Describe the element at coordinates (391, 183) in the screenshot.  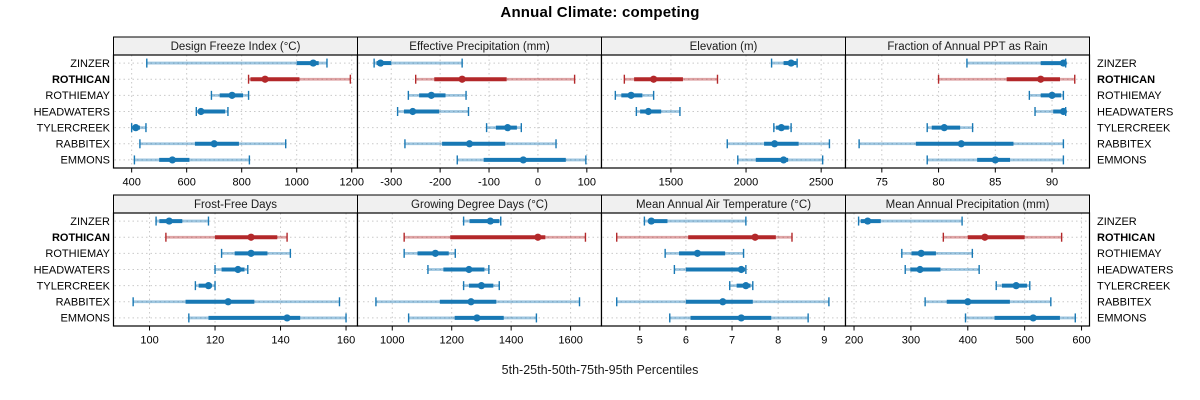
I see `x-tick-label: -300` at that location.